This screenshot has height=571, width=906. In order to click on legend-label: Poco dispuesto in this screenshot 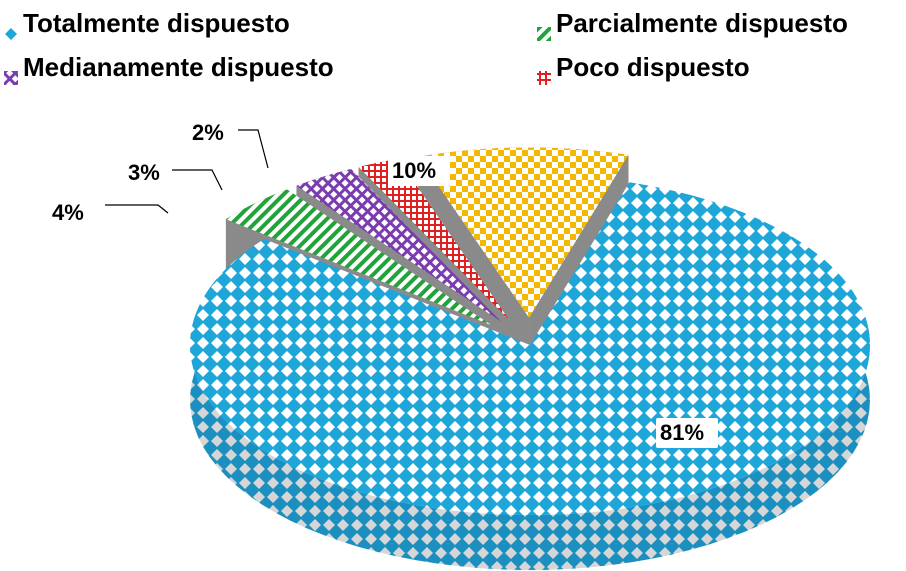, I will do `click(653, 67)`.